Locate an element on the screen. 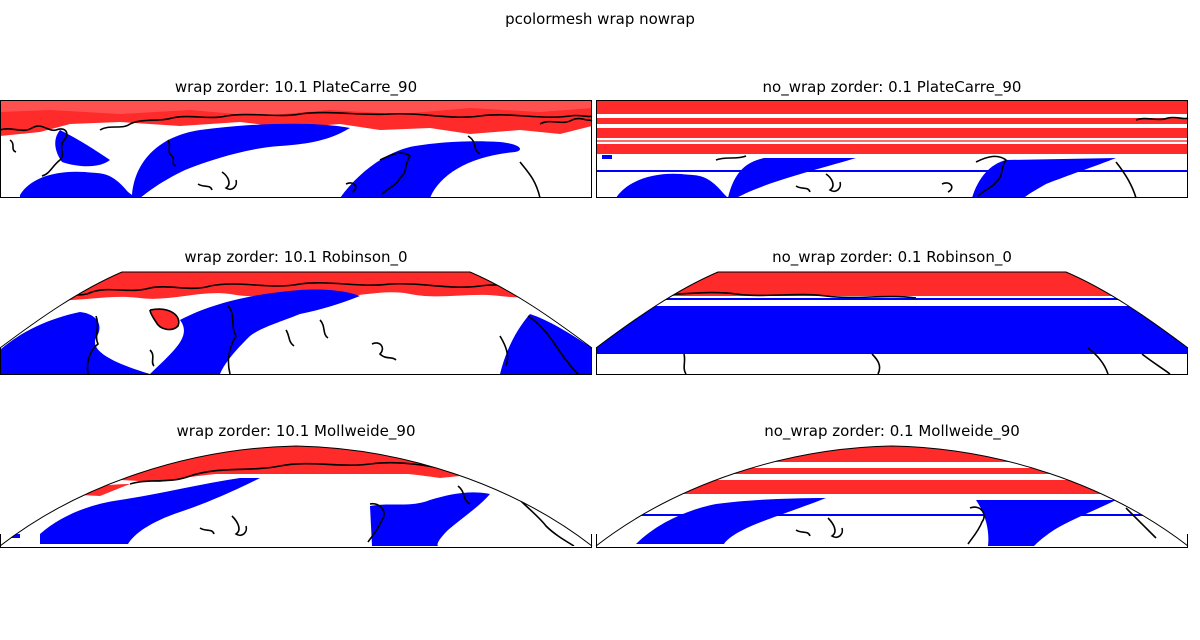  map-panel-mollweide-wrap: wrap zorder: 10.1 Mollweide_90 is located at coordinates (296, 486).